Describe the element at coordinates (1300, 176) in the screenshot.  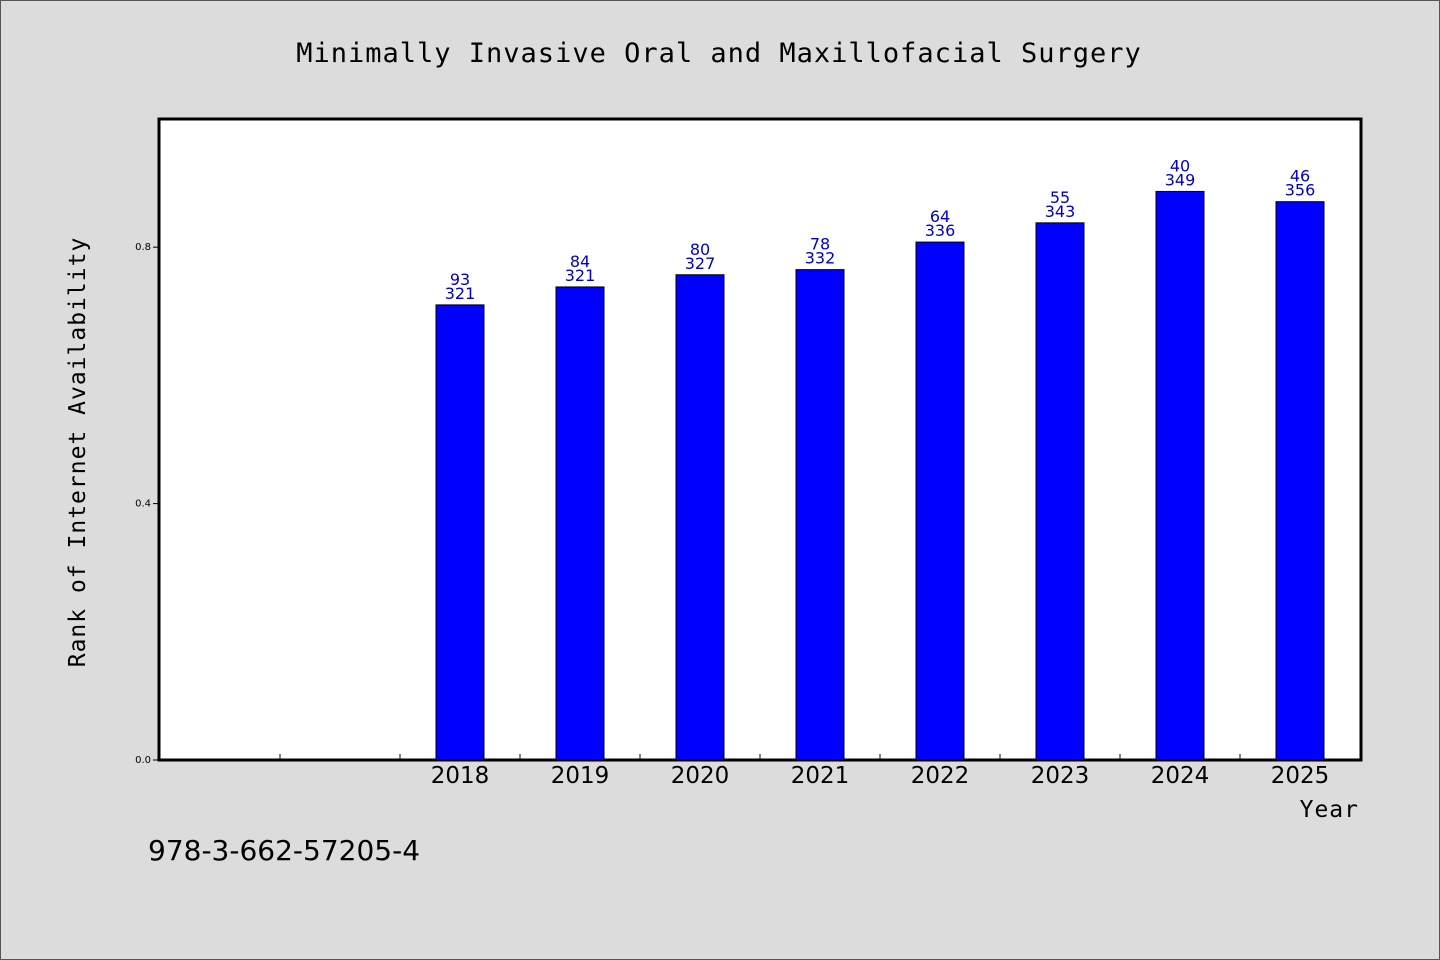
I see `bar-label-top: 46` at that location.